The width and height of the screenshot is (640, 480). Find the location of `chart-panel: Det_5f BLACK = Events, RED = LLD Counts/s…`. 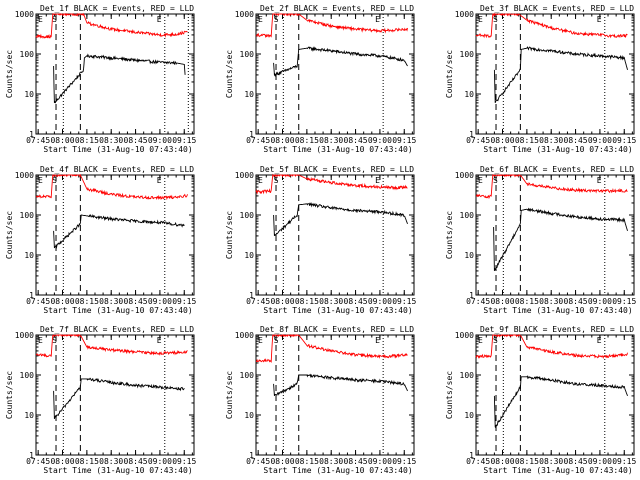

chart-panel: Det_5f BLACK = Events, RED = LLD Counts/s… is located at coordinates (320, 240).